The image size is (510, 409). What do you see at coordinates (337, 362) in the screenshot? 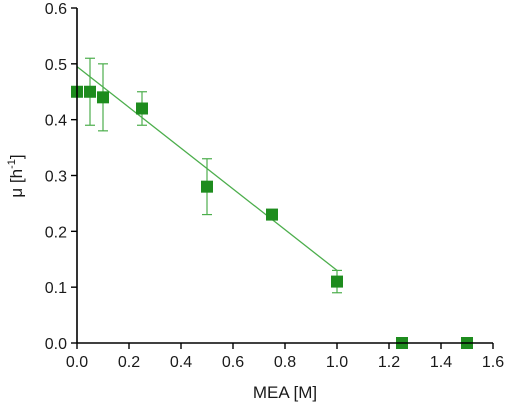
I see `x-tick-label: 1.0` at bounding box center [337, 362].